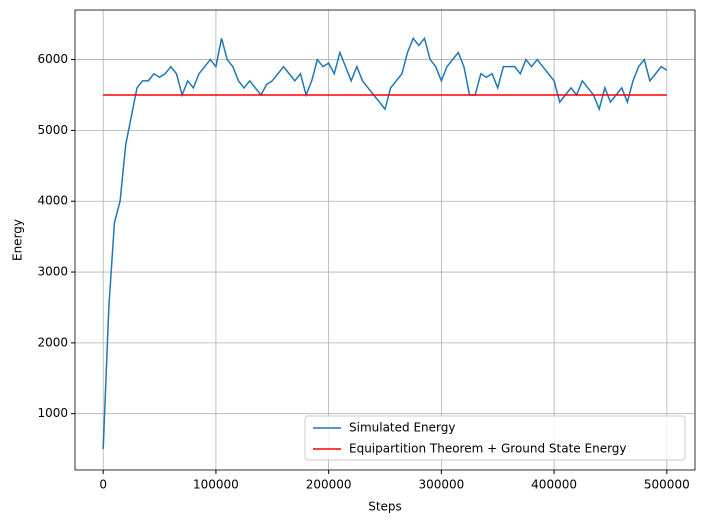  I want to click on y-tick-label: 3000, so click(52, 272).